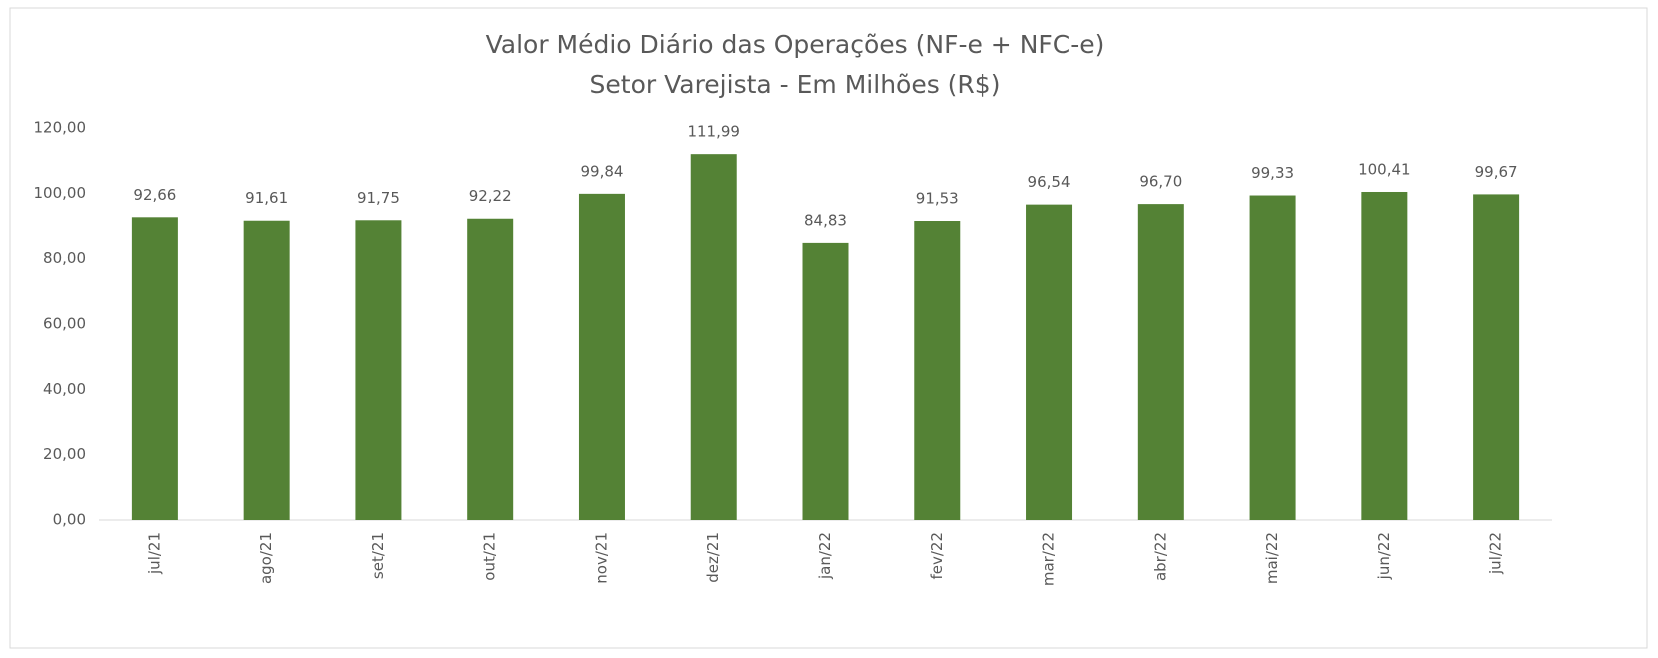 This screenshot has width=1658, height=658. I want to click on y-tick-label: 80,00, so click(64, 258).